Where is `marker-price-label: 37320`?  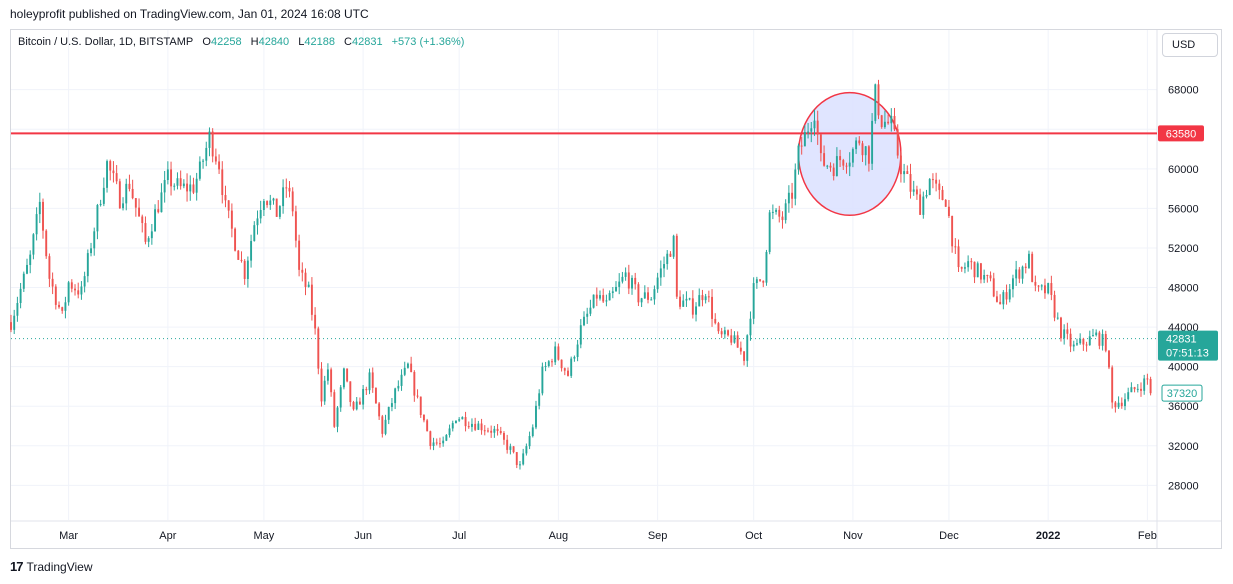 marker-price-label: 37320 is located at coordinates (1182, 394).